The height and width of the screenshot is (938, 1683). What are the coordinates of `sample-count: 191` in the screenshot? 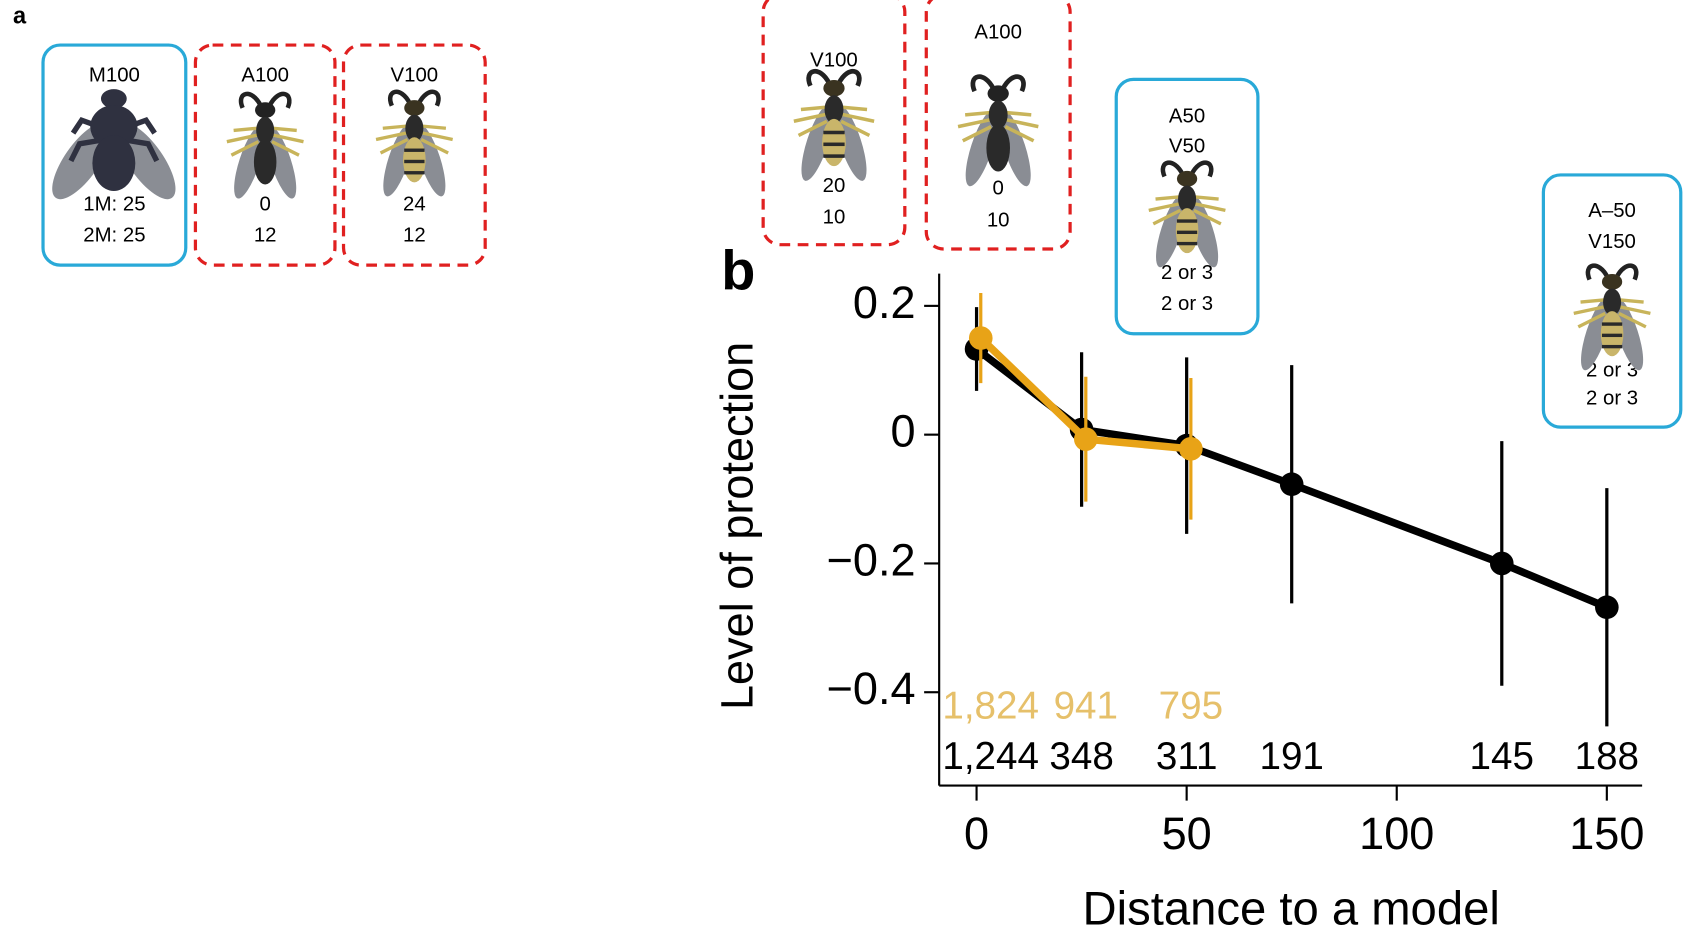 It's located at (1291, 756).